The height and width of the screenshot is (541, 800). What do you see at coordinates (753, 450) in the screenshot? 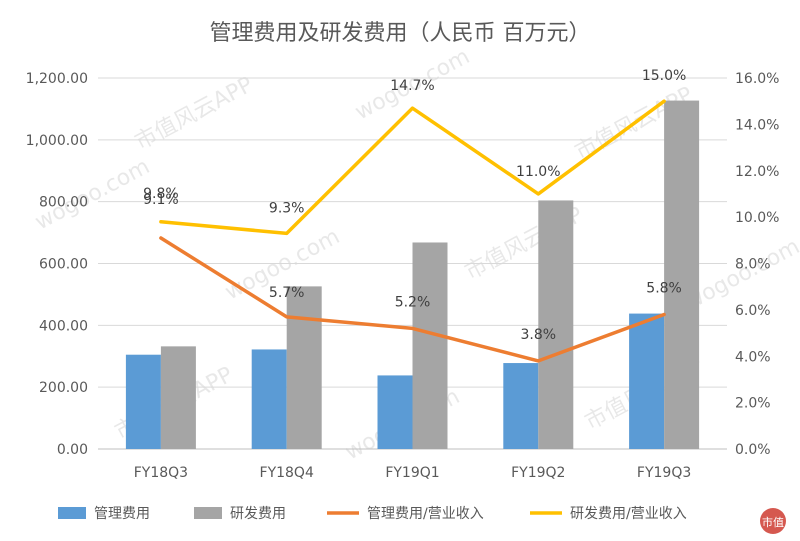
I see `right-tick-label: 0.0%` at bounding box center [753, 450].